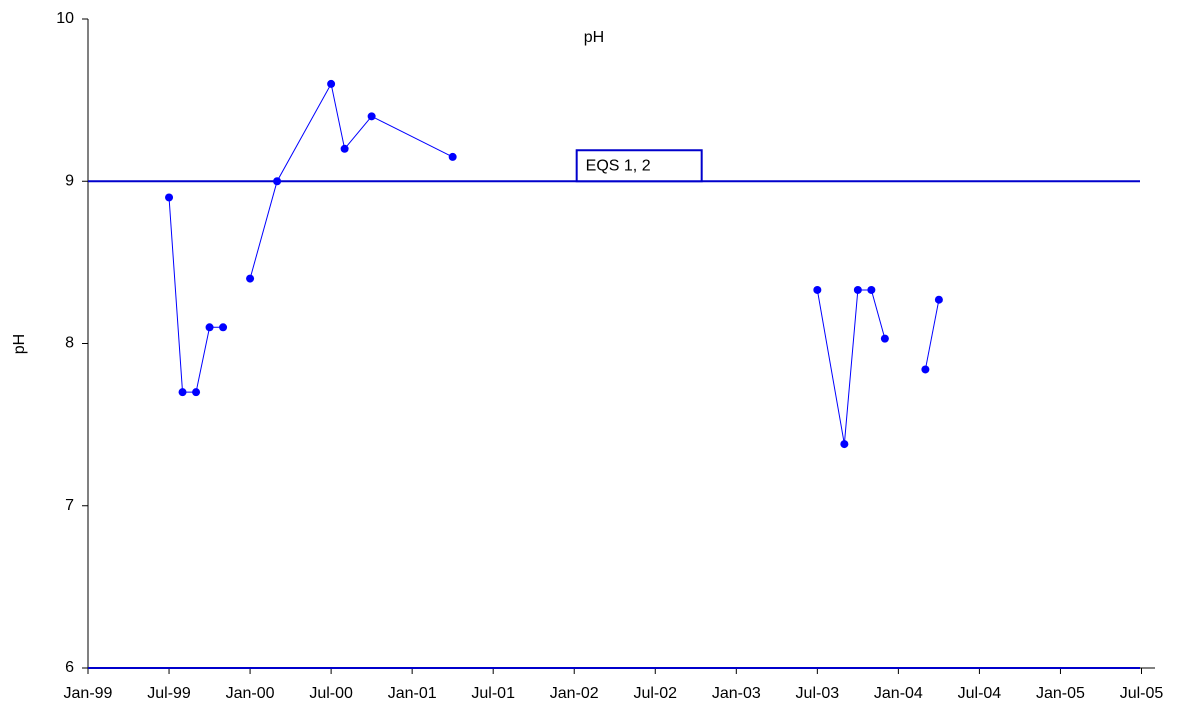 Image resolution: width=1185 pixels, height=713 pixels. Describe the element at coordinates (618, 165) in the screenshot. I see `reference-label: EQS 1, 2` at that location.